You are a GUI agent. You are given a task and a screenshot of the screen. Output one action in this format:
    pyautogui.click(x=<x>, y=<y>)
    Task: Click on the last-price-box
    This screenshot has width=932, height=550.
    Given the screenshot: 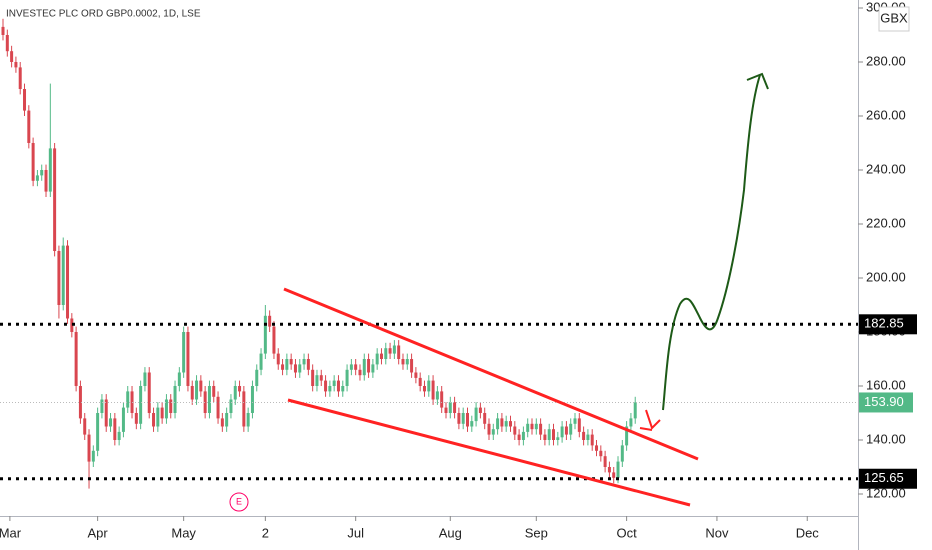 What is the action you would take?
    pyautogui.click(x=886, y=402)
    